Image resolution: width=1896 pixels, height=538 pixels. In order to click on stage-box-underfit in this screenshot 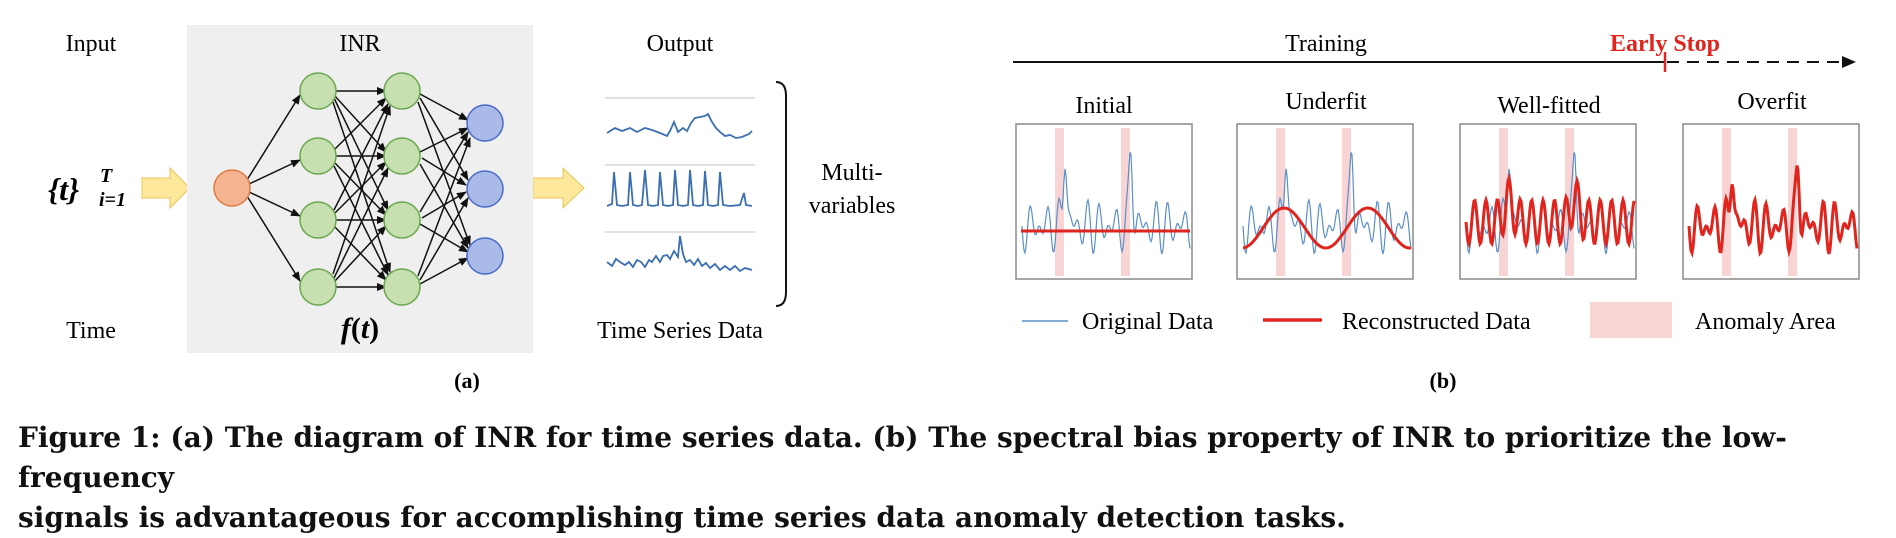, I will do `click(1325, 201)`.